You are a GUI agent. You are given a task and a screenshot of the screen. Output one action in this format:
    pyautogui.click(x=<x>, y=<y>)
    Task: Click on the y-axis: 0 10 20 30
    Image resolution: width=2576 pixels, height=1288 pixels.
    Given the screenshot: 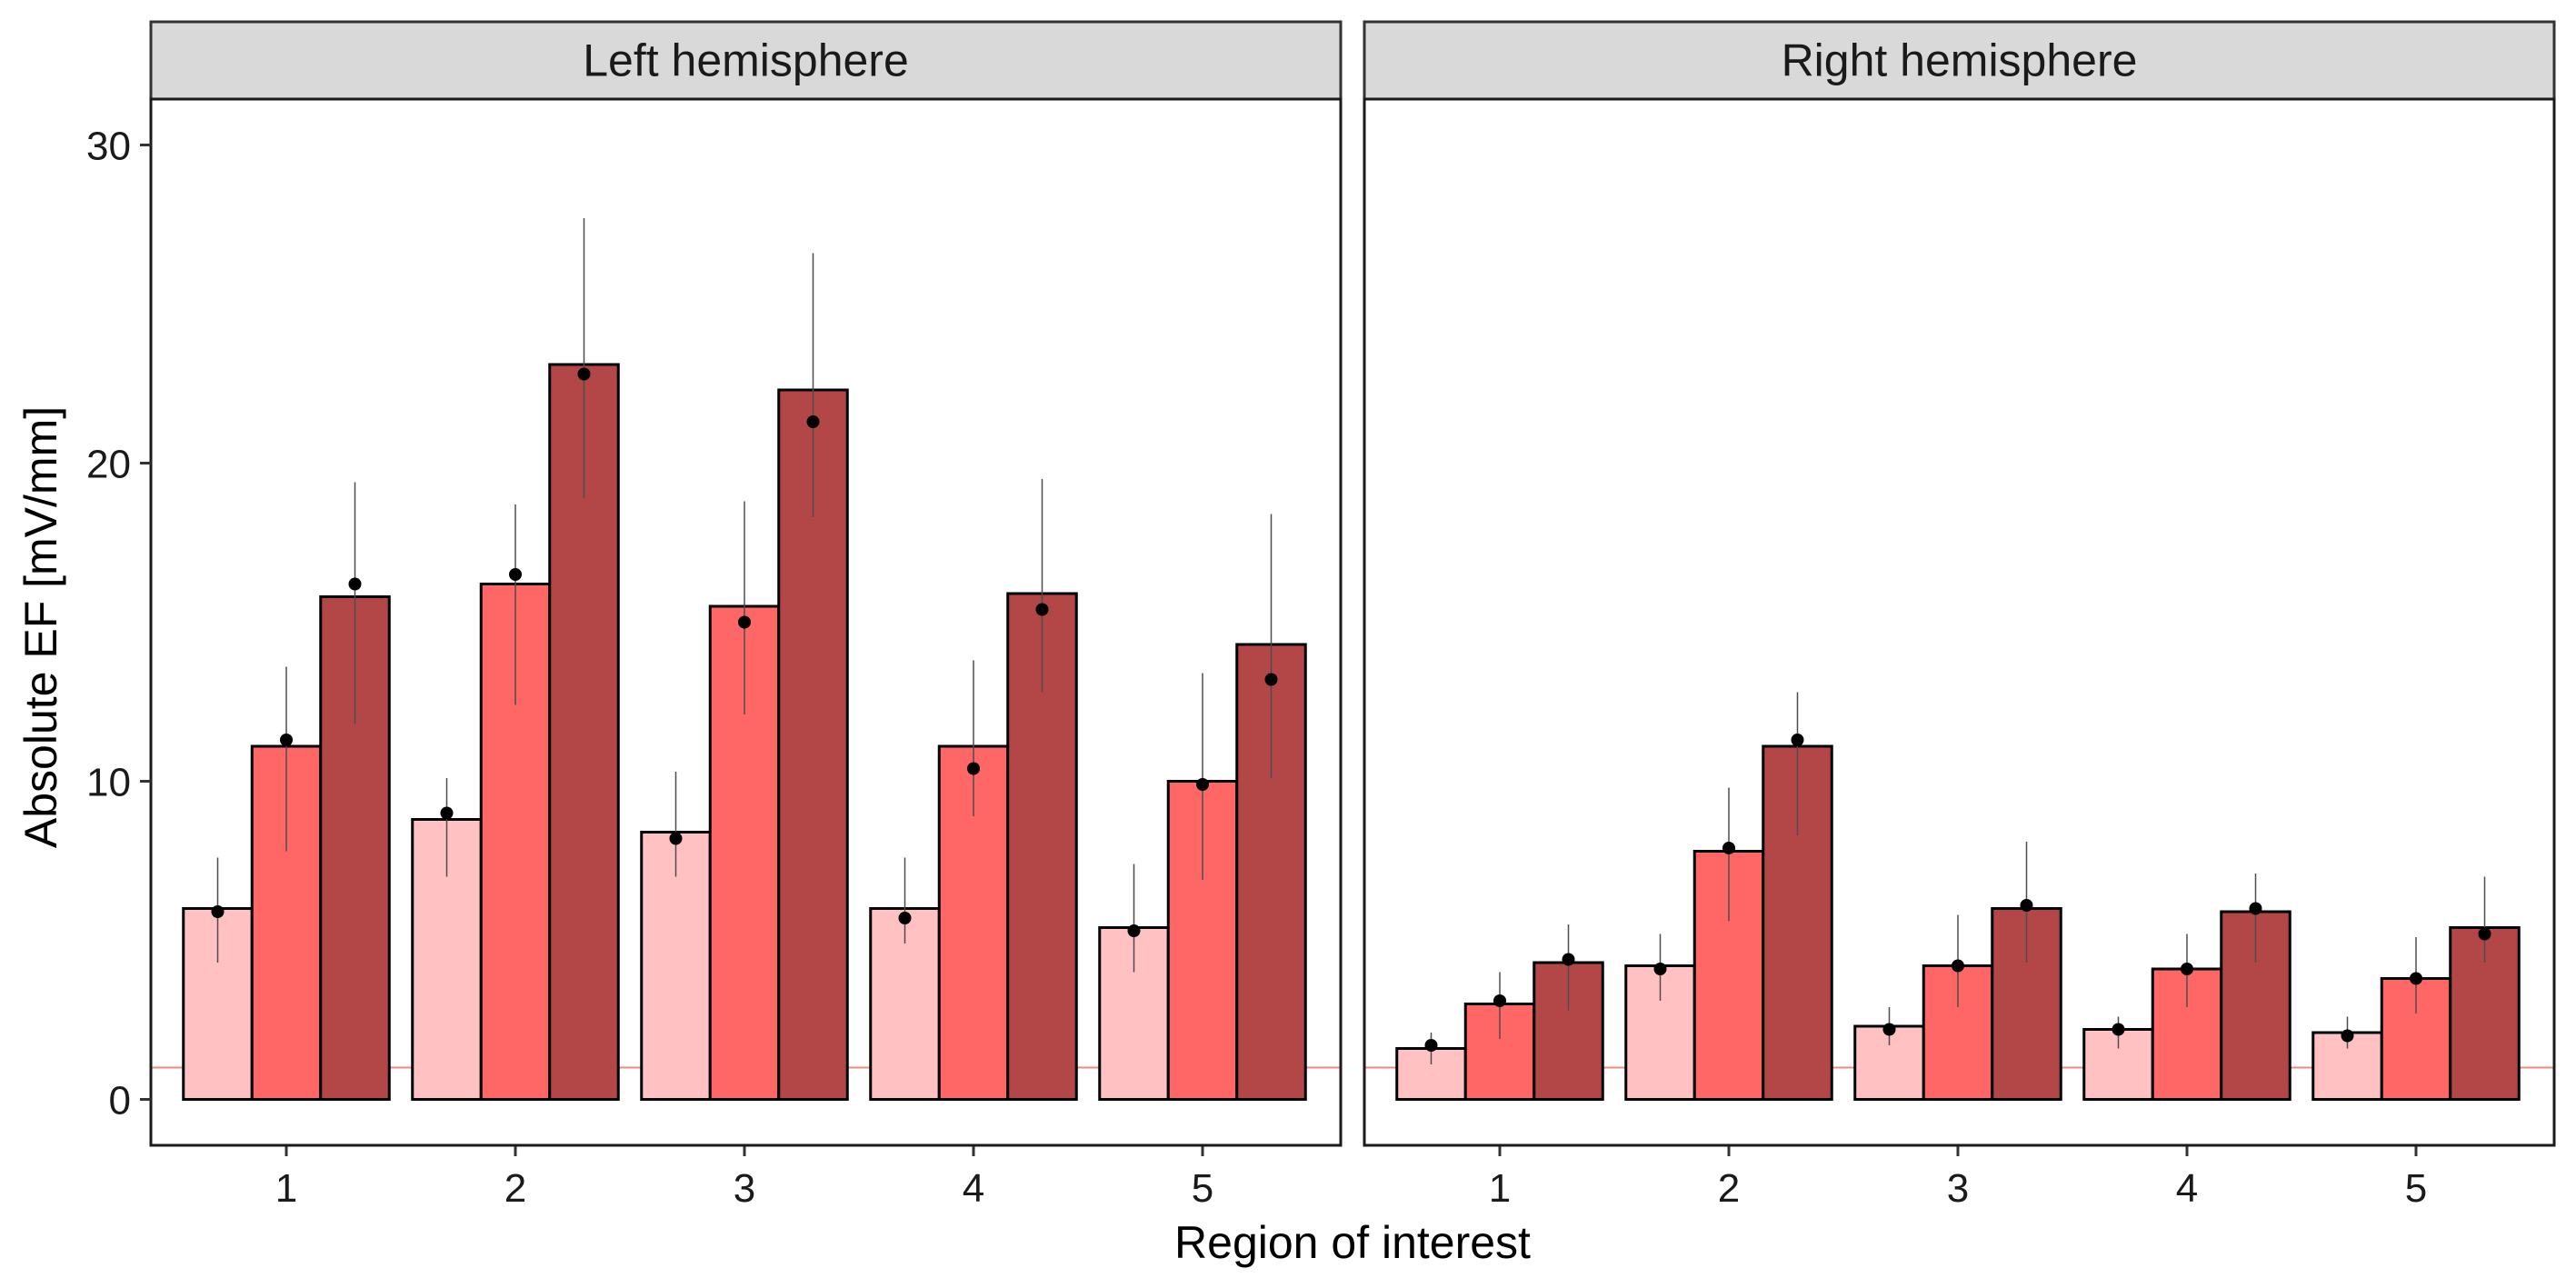 What is the action you would take?
    pyautogui.click(x=119, y=624)
    